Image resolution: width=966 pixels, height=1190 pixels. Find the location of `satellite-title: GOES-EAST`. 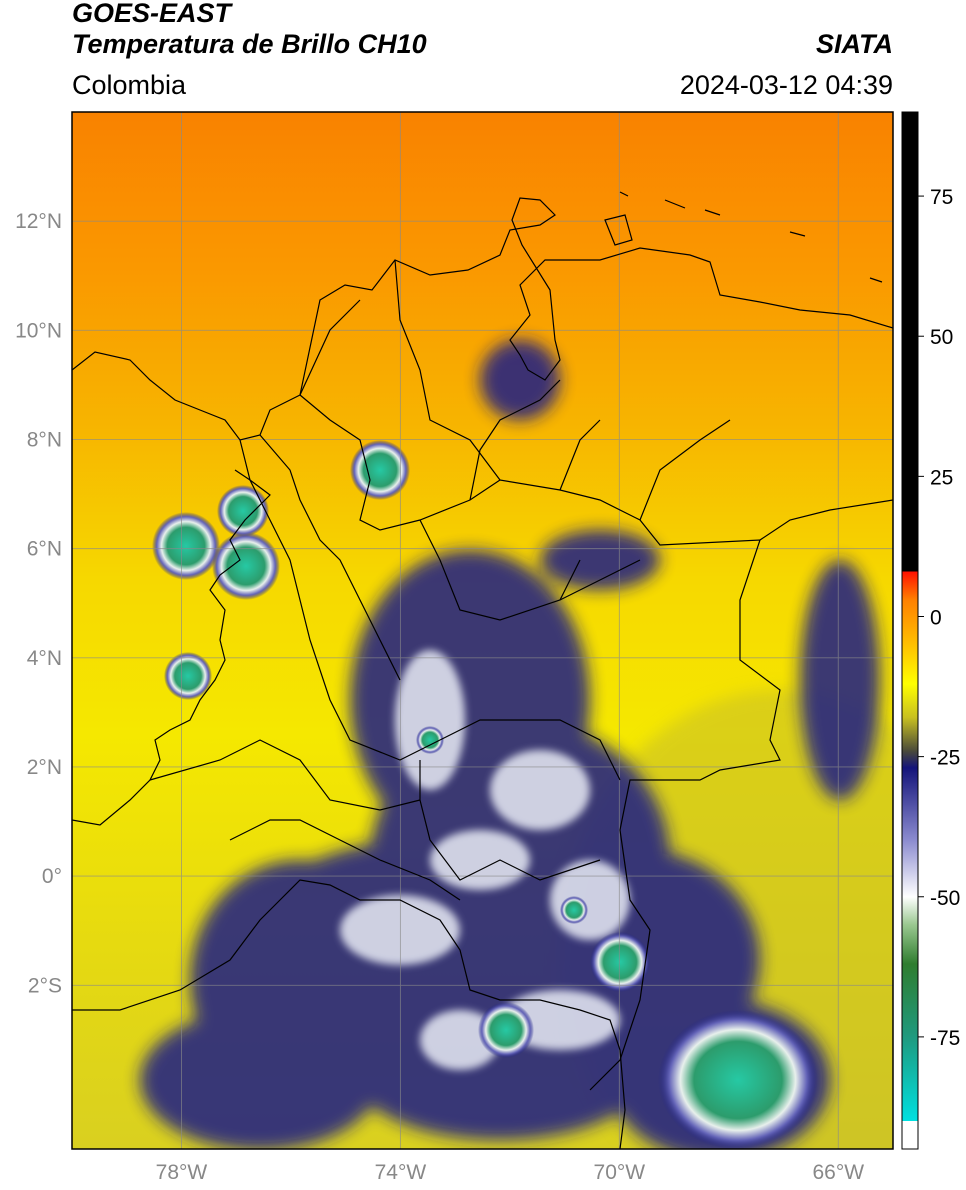

satellite-title: GOES-EAST is located at coordinates (152, 14).